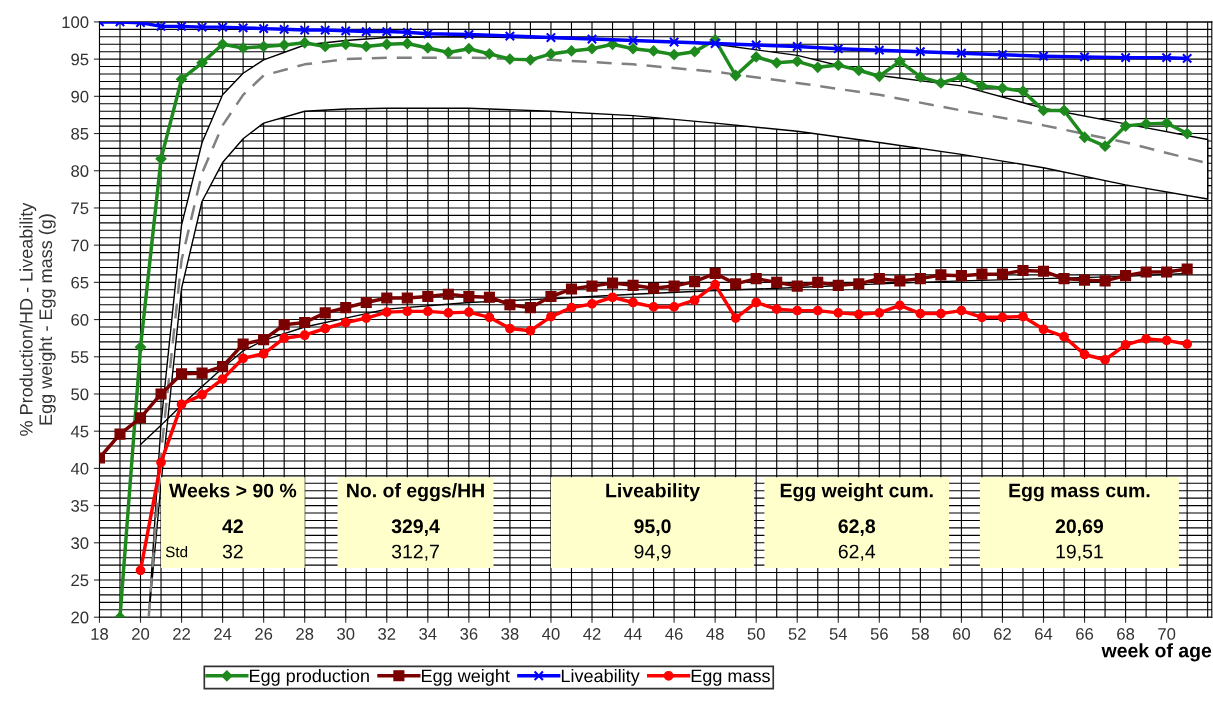  Describe the element at coordinates (80, 171) in the screenshot. I see `y-tick-label: 80` at that location.